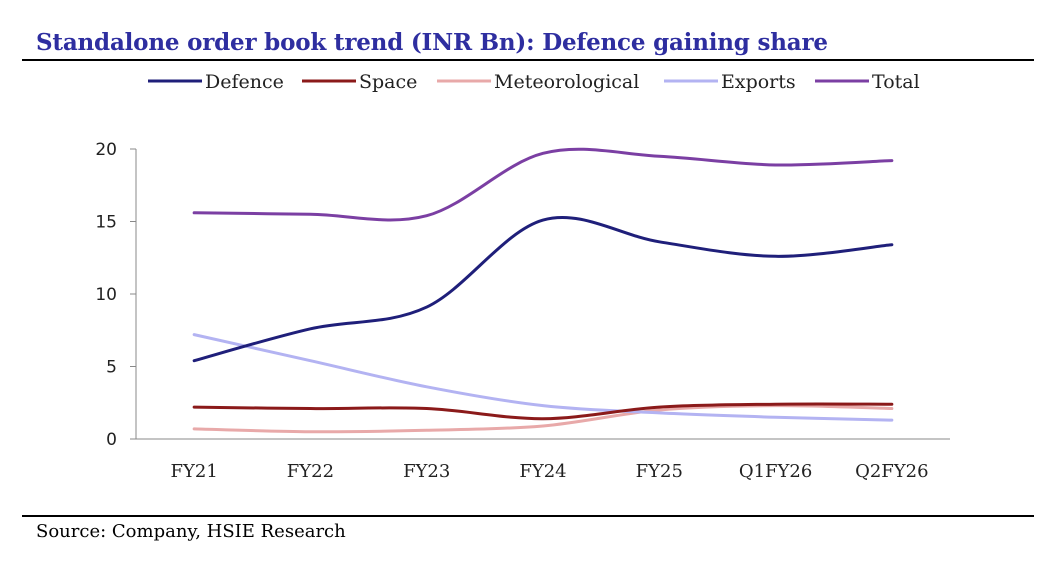 This screenshot has height=567, width=1056. I want to click on x-tick-label: FY25, so click(659, 471).